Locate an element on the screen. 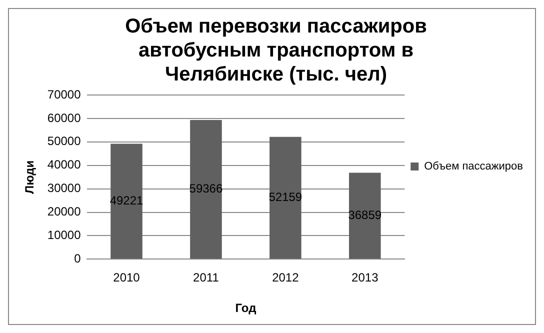 This screenshot has width=544, height=333. x-tick-label: 2013 is located at coordinates (365, 277).